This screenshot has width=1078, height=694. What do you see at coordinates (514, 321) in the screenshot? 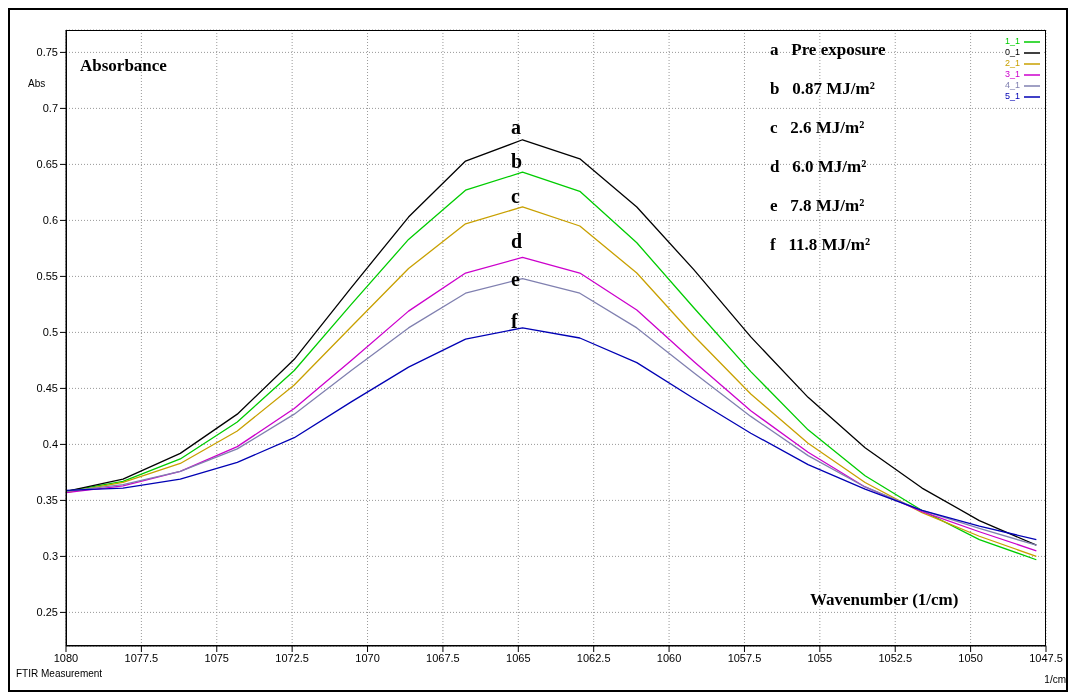
I see `annotation: f` at bounding box center [514, 321].